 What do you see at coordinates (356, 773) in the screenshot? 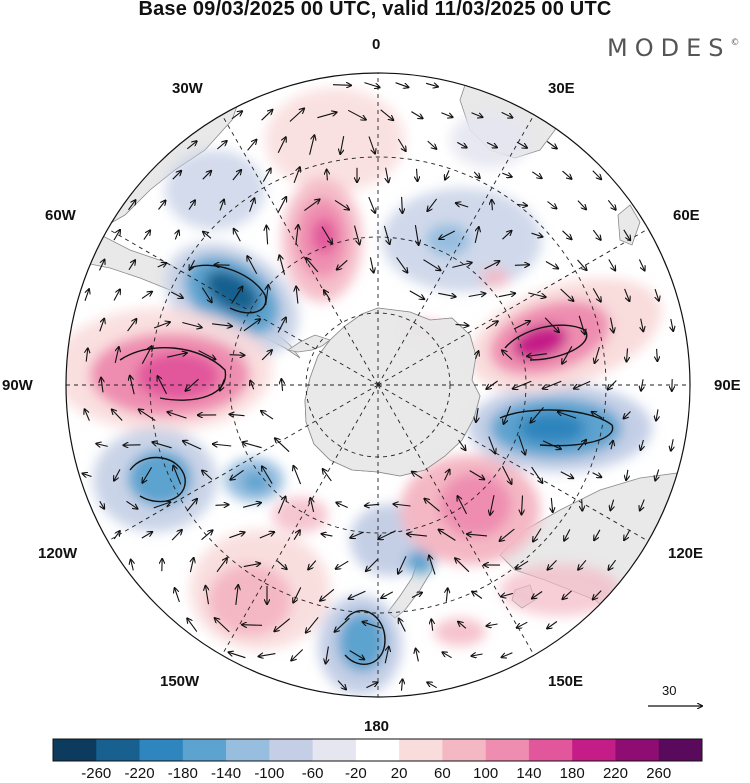
I see `colorbar-tick-label: -20` at bounding box center [356, 773].